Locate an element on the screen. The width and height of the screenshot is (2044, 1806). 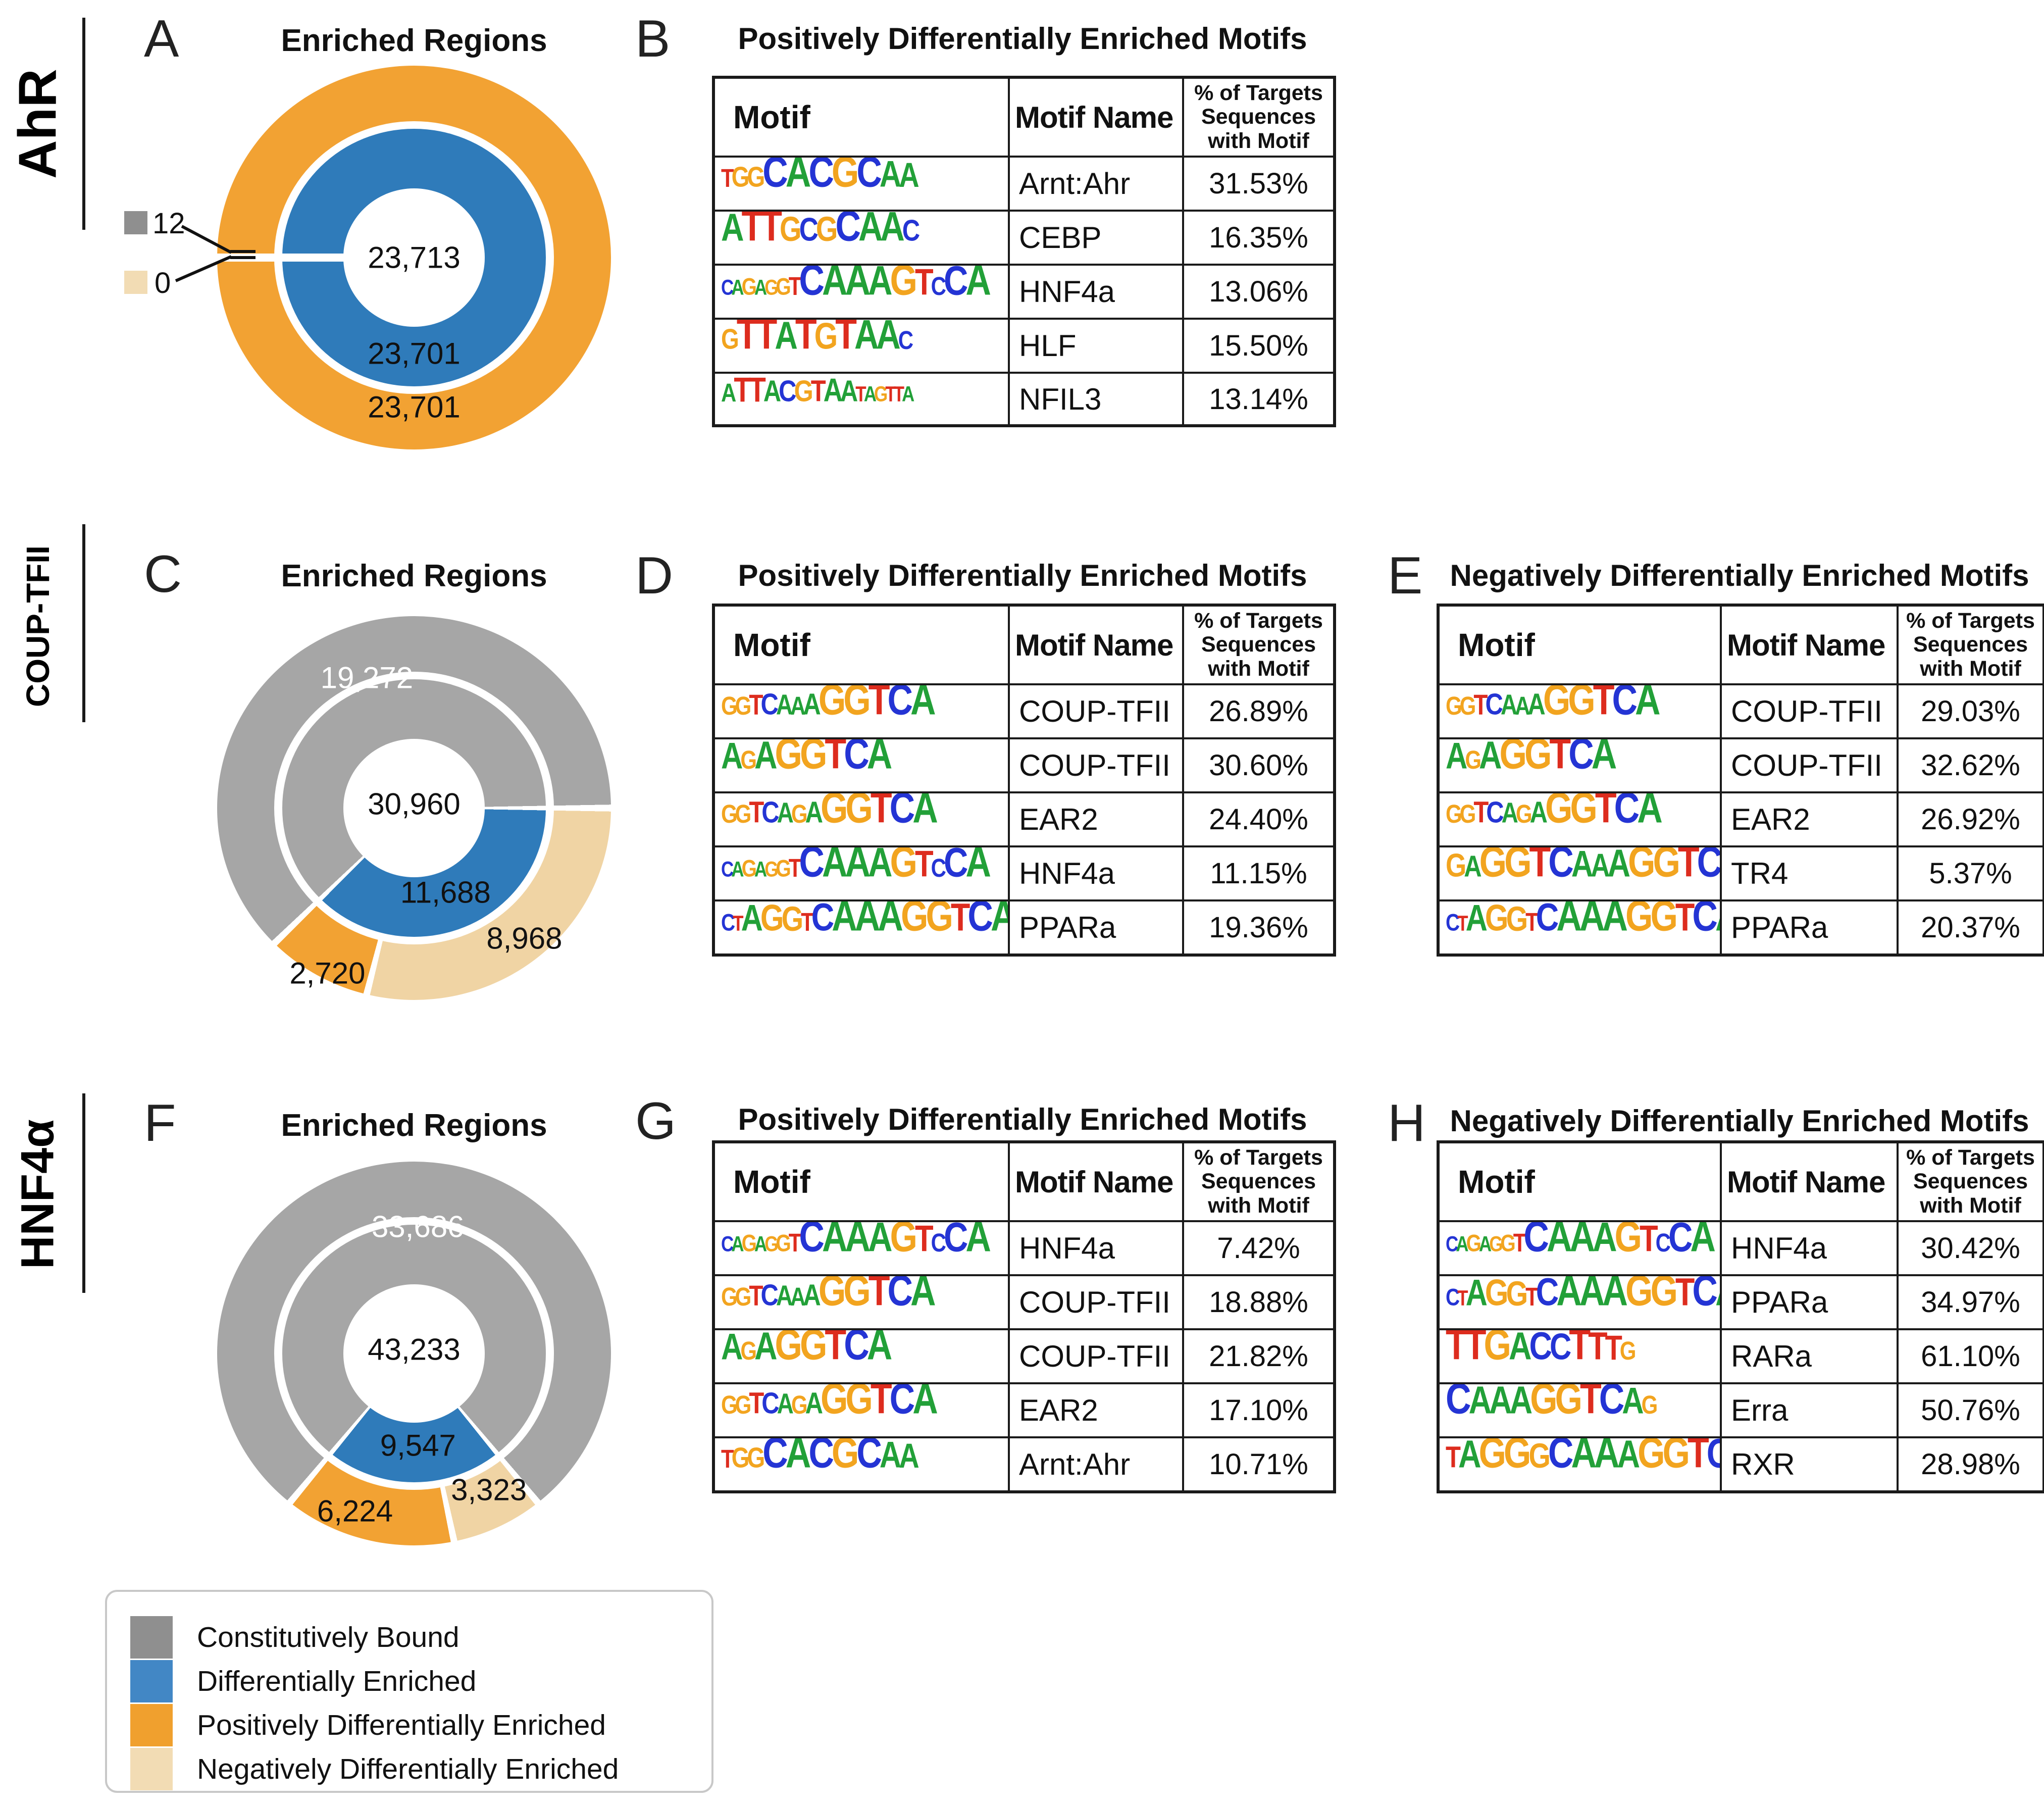
sequence-logo-rara: TTGACCTTTG is located at coordinates (1582, 1355).